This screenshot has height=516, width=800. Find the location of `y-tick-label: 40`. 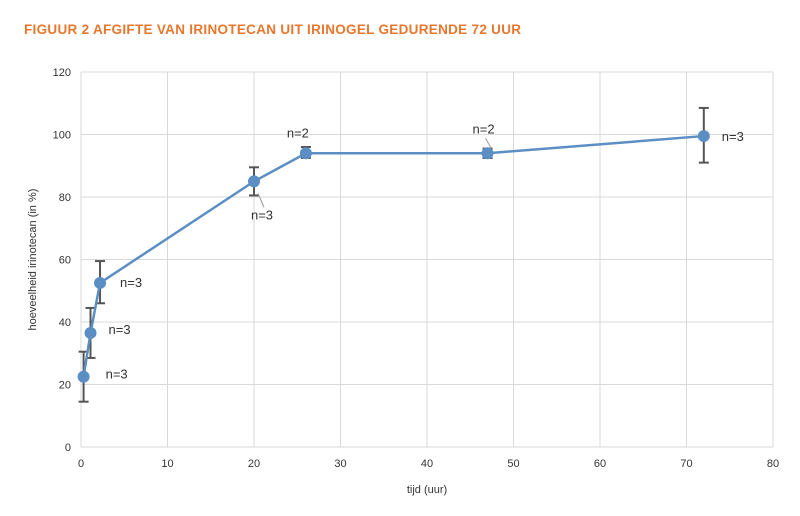

y-tick-label: 40 is located at coordinates (65, 323).